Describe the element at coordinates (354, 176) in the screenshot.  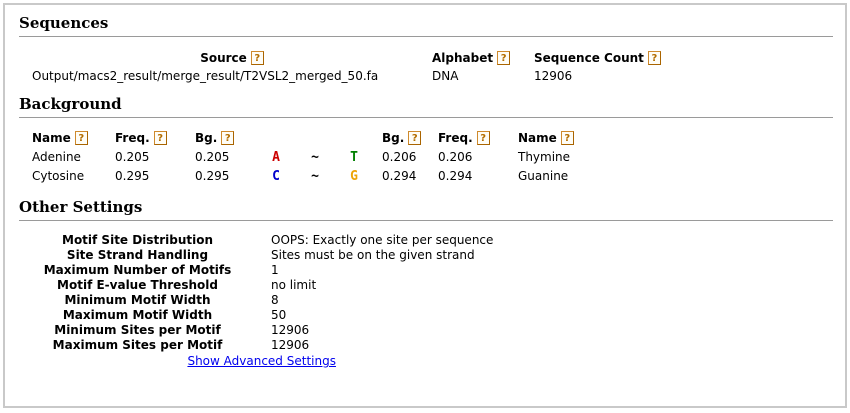
I see `nucleotide-letter: G` at that location.